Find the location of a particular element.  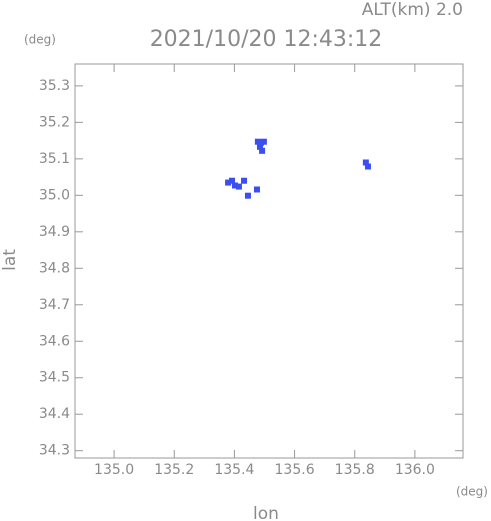

y-tick-label: 34.7 is located at coordinates (54, 305).